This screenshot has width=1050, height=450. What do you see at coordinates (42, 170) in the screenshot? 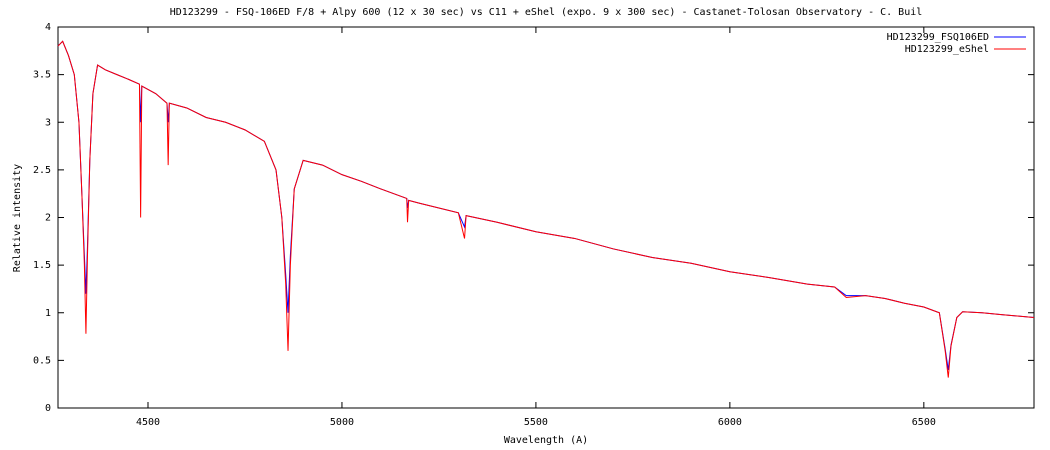
I see `y-tick-label: 2.5` at bounding box center [42, 170].